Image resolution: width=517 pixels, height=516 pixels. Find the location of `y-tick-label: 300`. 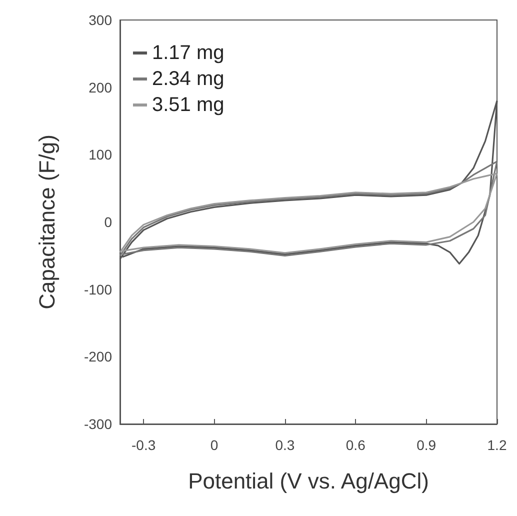

y-tick-label: 300 is located at coordinates (100, 20).